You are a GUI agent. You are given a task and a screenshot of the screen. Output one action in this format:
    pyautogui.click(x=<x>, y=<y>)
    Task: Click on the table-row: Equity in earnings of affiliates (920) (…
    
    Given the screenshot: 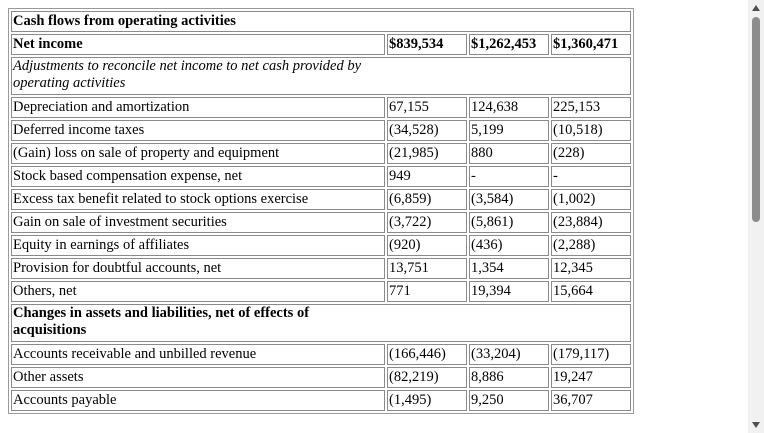 What is the action you would take?
    pyautogui.click(x=321, y=245)
    